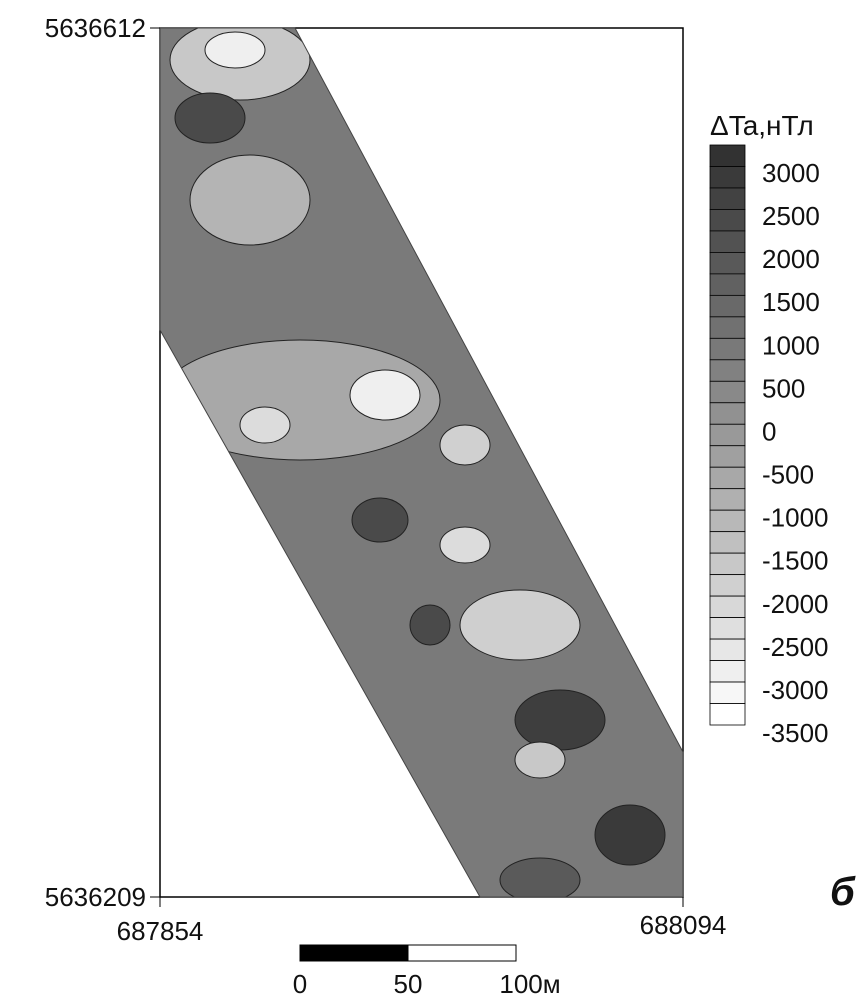 The height and width of the screenshot is (1006, 863). Describe the element at coordinates (300, 984) in the screenshot. I see `scale-label: 0` at that location.